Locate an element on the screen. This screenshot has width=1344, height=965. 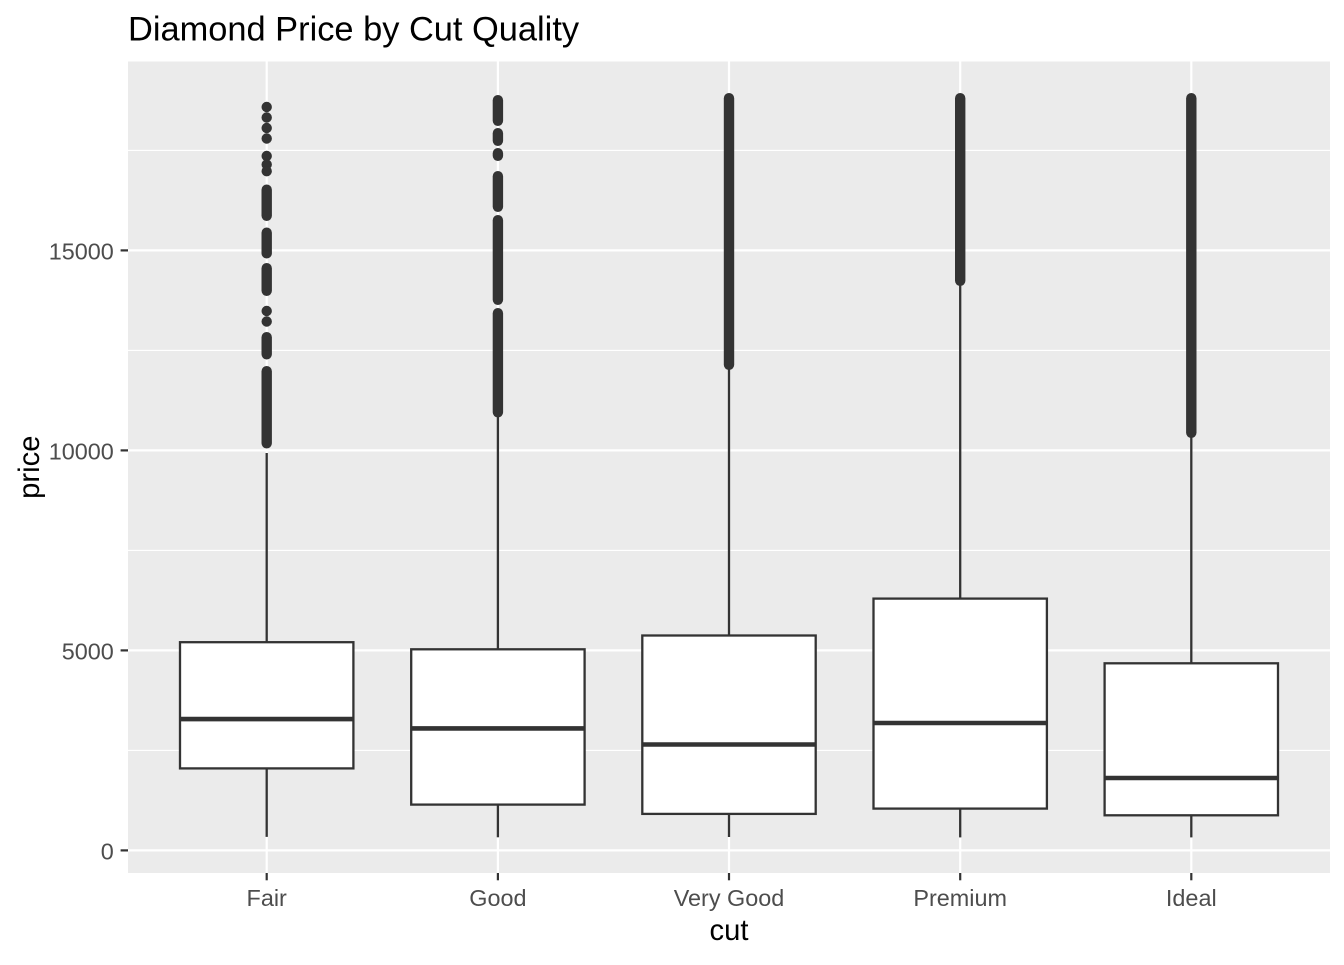
svg-text: 0 is located at coordinates (107, 851).